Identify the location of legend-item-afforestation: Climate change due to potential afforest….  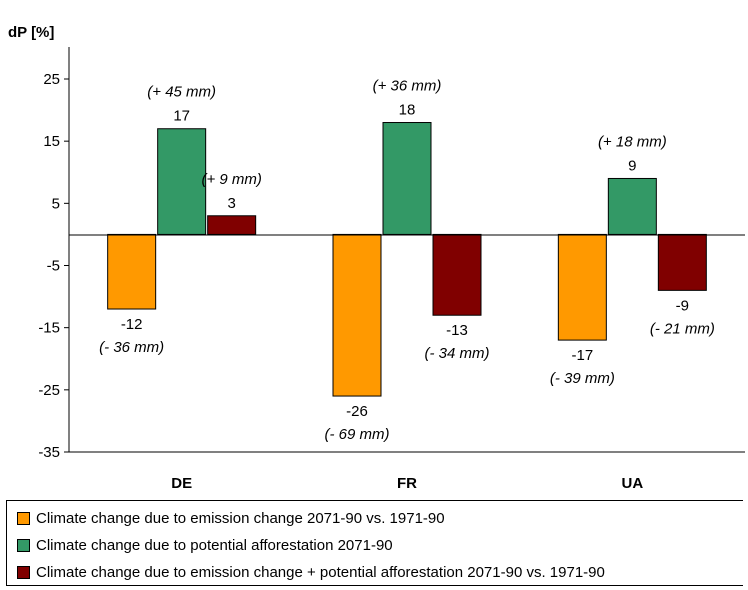
(205, 545).